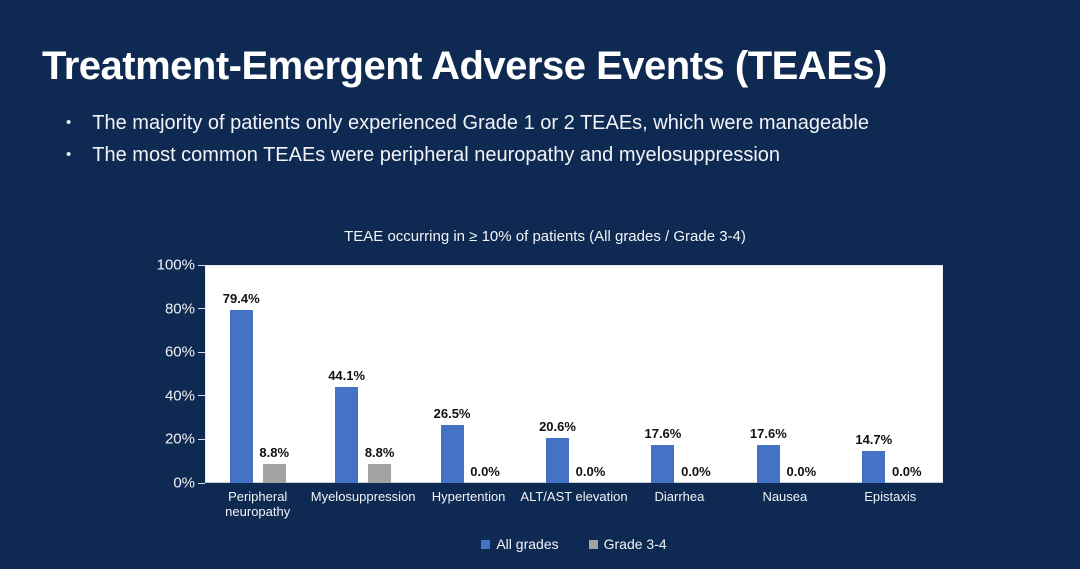  Describe the element at coordinates (679, 496) in the screenshot. I see `category-label: Diarrhea` at that location.